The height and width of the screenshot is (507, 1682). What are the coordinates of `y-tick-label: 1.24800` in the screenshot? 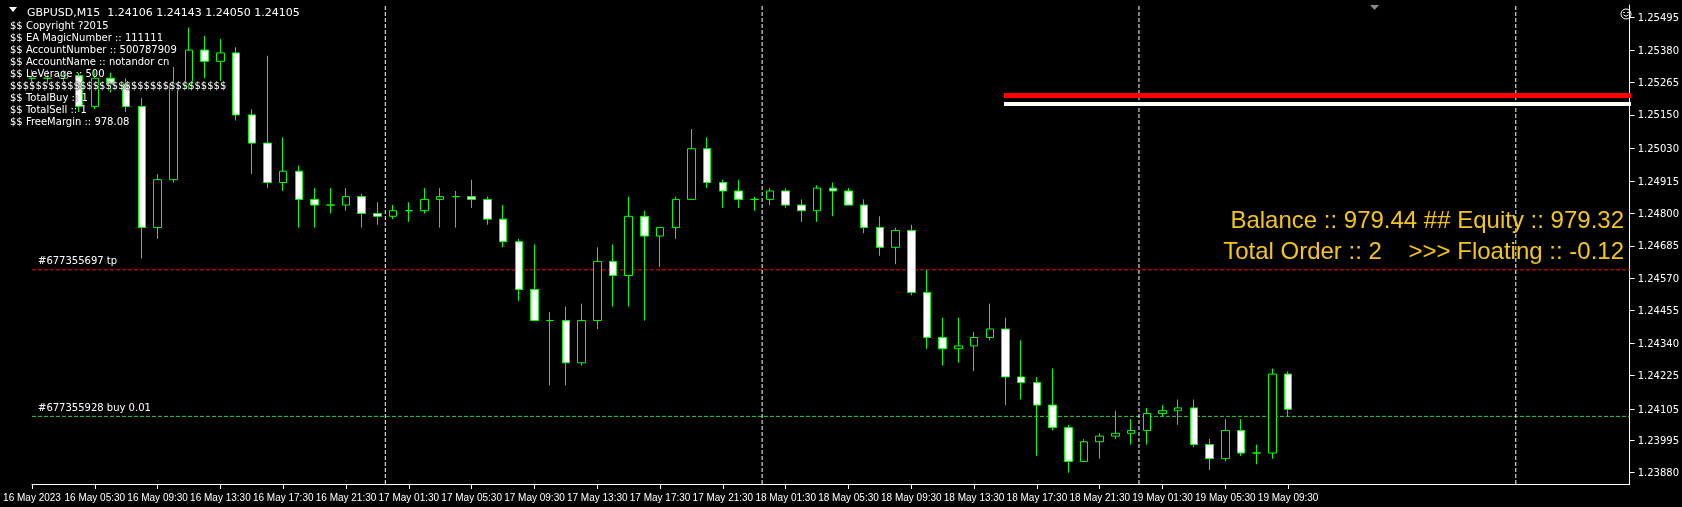 It's located at (1658, 214).